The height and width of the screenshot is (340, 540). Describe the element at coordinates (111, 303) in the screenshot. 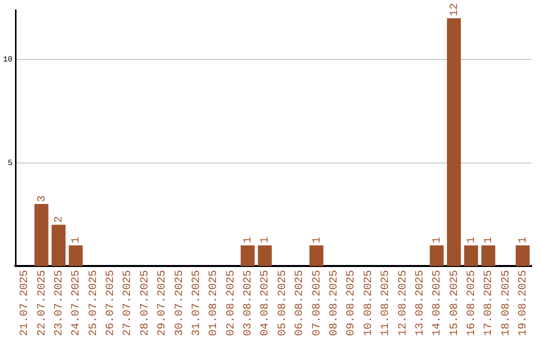

I see `x-tick-label: 26.07.2025` at that location.